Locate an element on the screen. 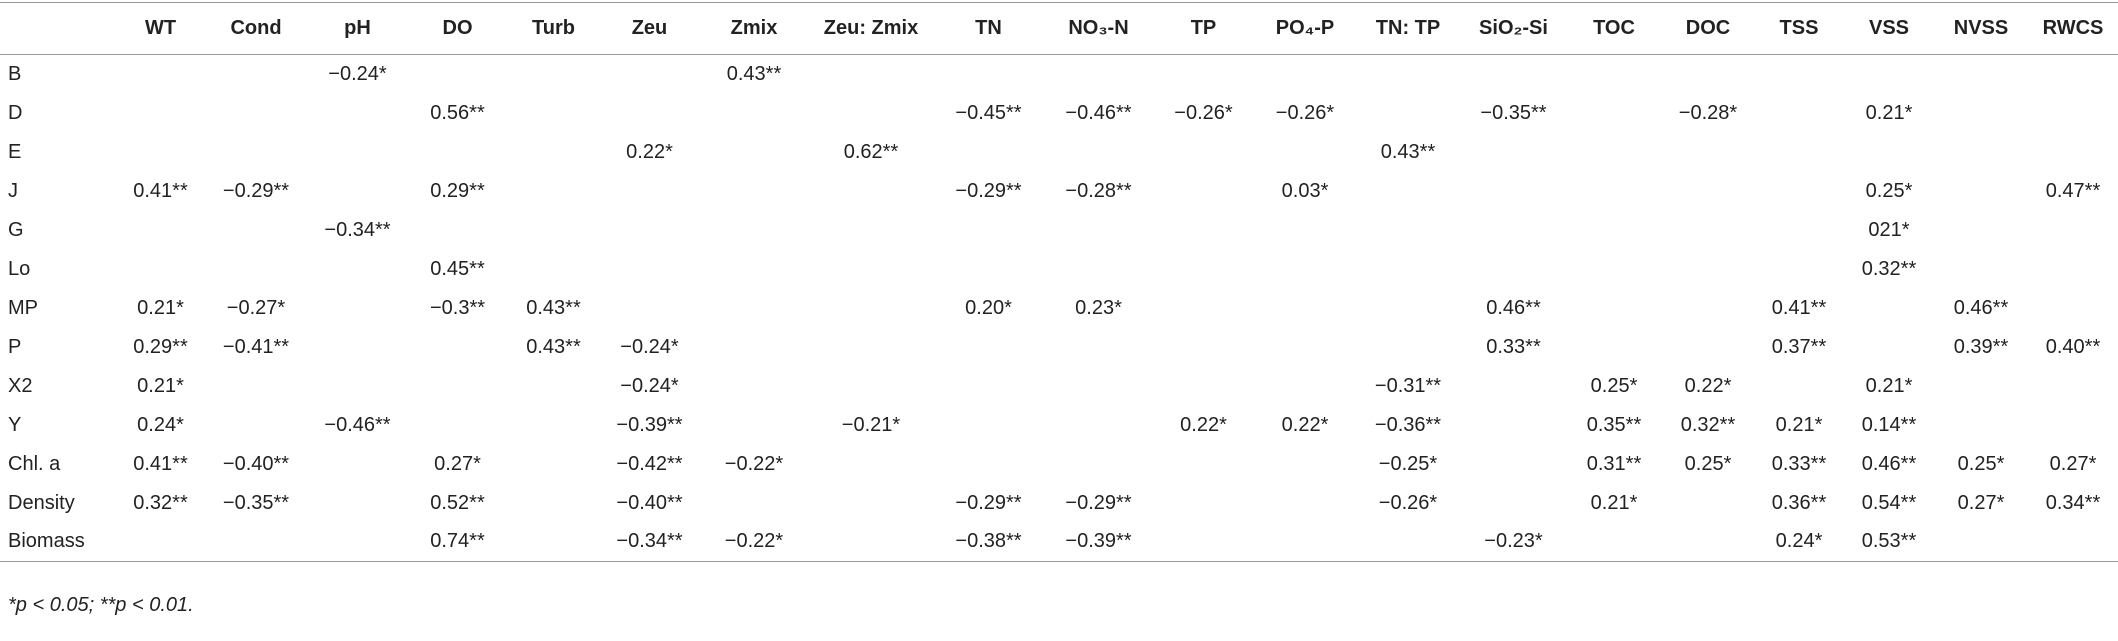 The image size is (2118, 641). correlation-cell: −0.26* is located at coordinates (1305, 112).